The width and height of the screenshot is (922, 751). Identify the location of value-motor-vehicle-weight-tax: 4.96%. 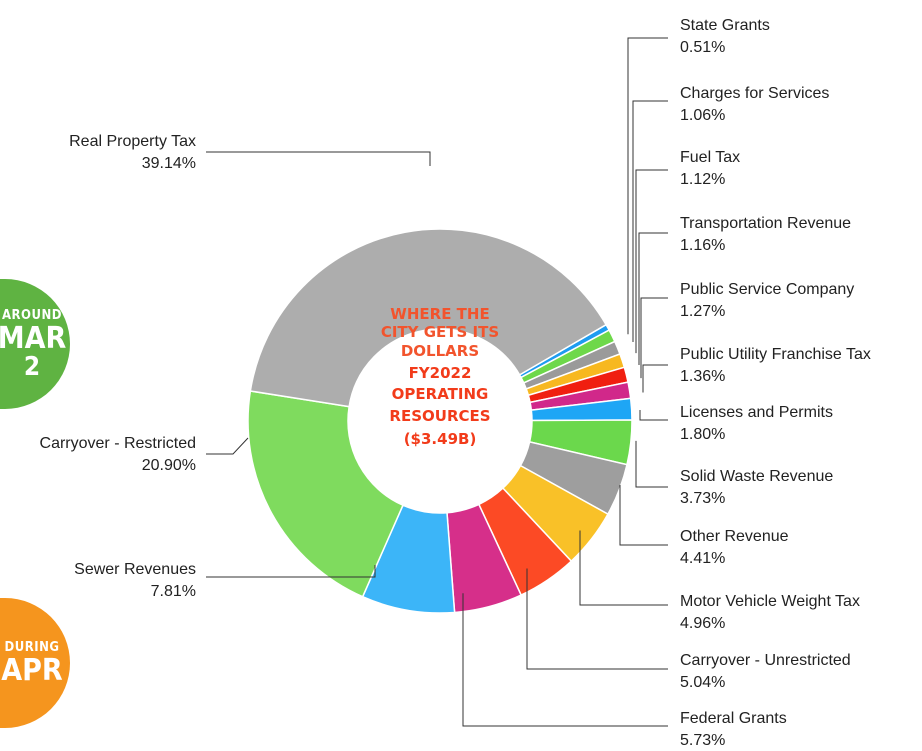
(702, 623).